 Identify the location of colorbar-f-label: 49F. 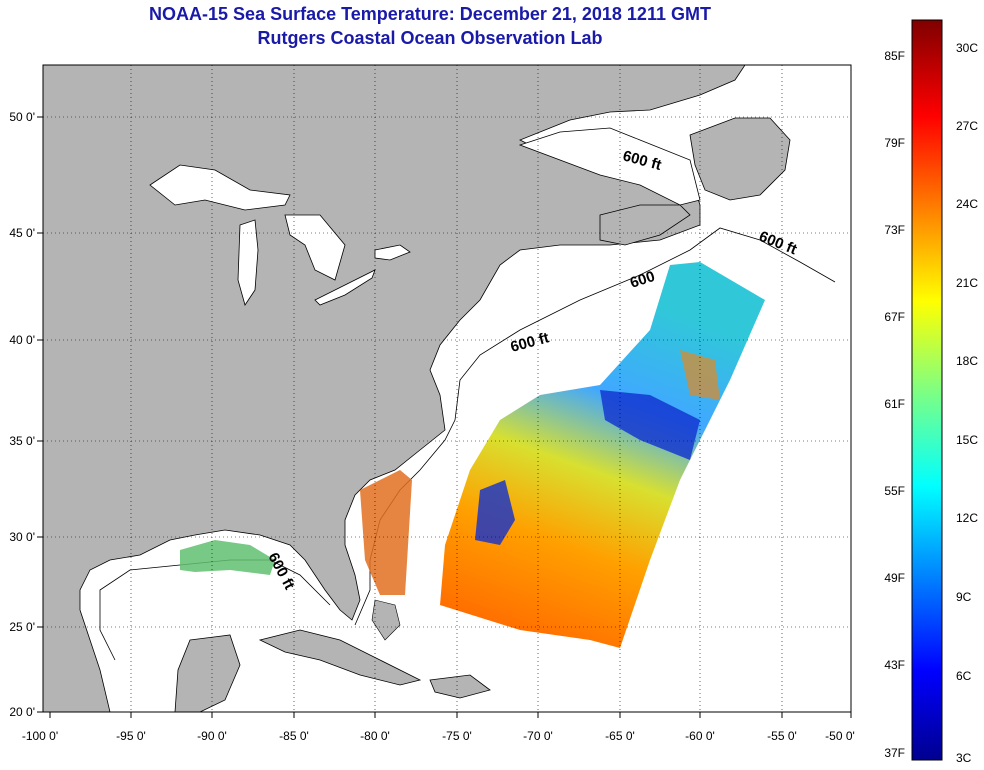
(894, 578).